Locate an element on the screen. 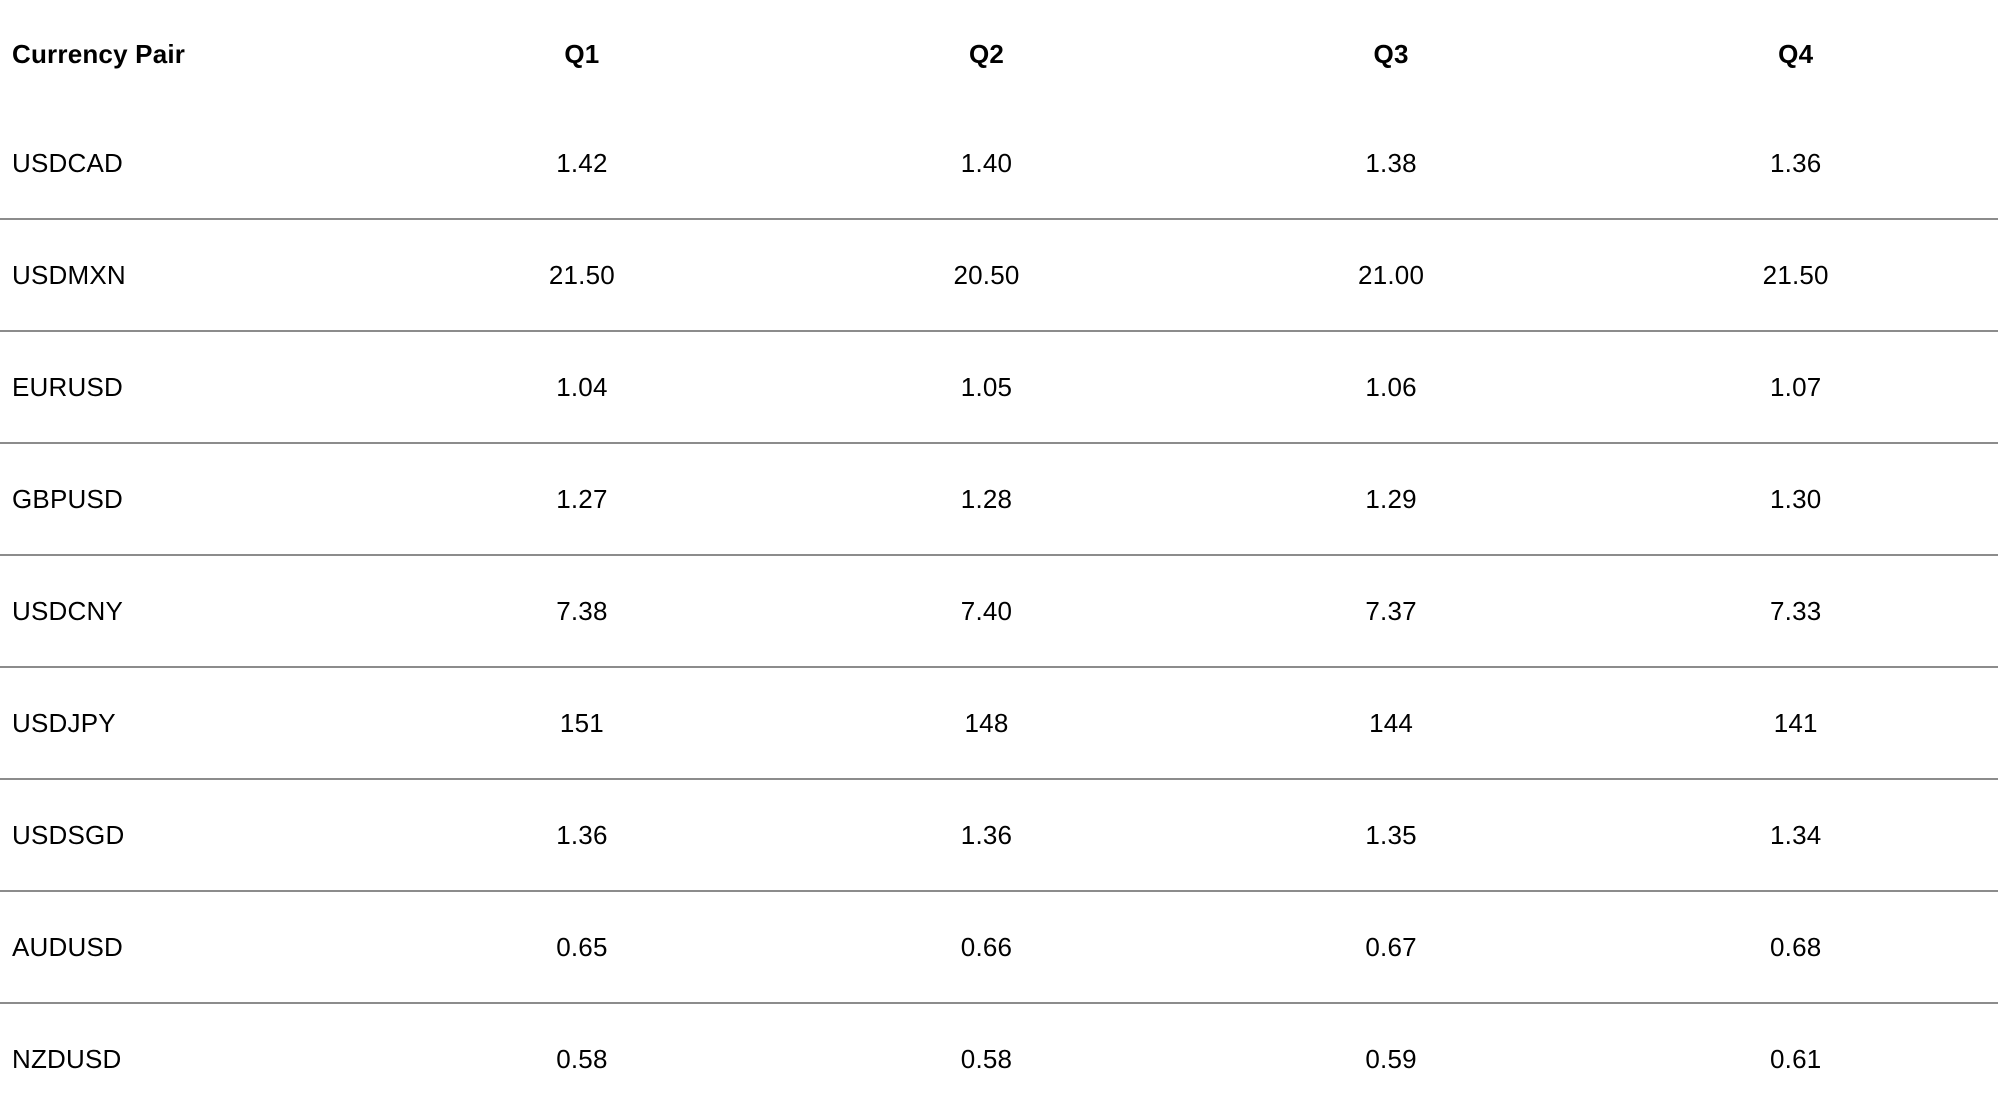  column-header-currency-pair: Currency Pair is located at coordinates (99, 53).